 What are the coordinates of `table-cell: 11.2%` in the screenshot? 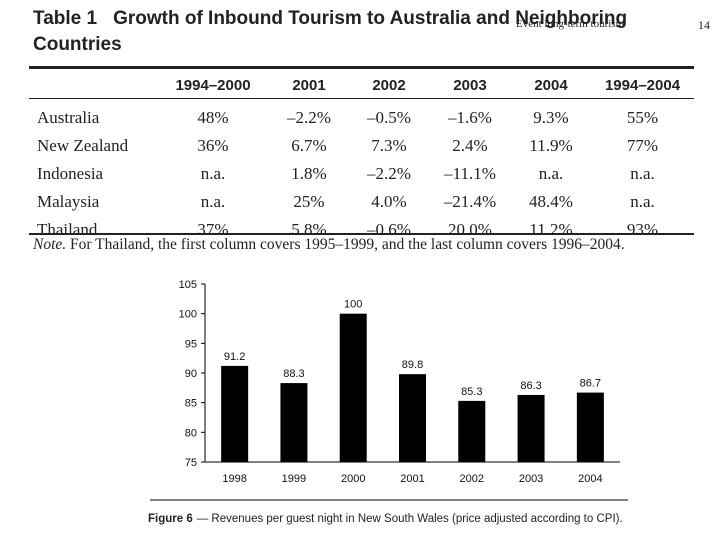 It's located at (551, 229).